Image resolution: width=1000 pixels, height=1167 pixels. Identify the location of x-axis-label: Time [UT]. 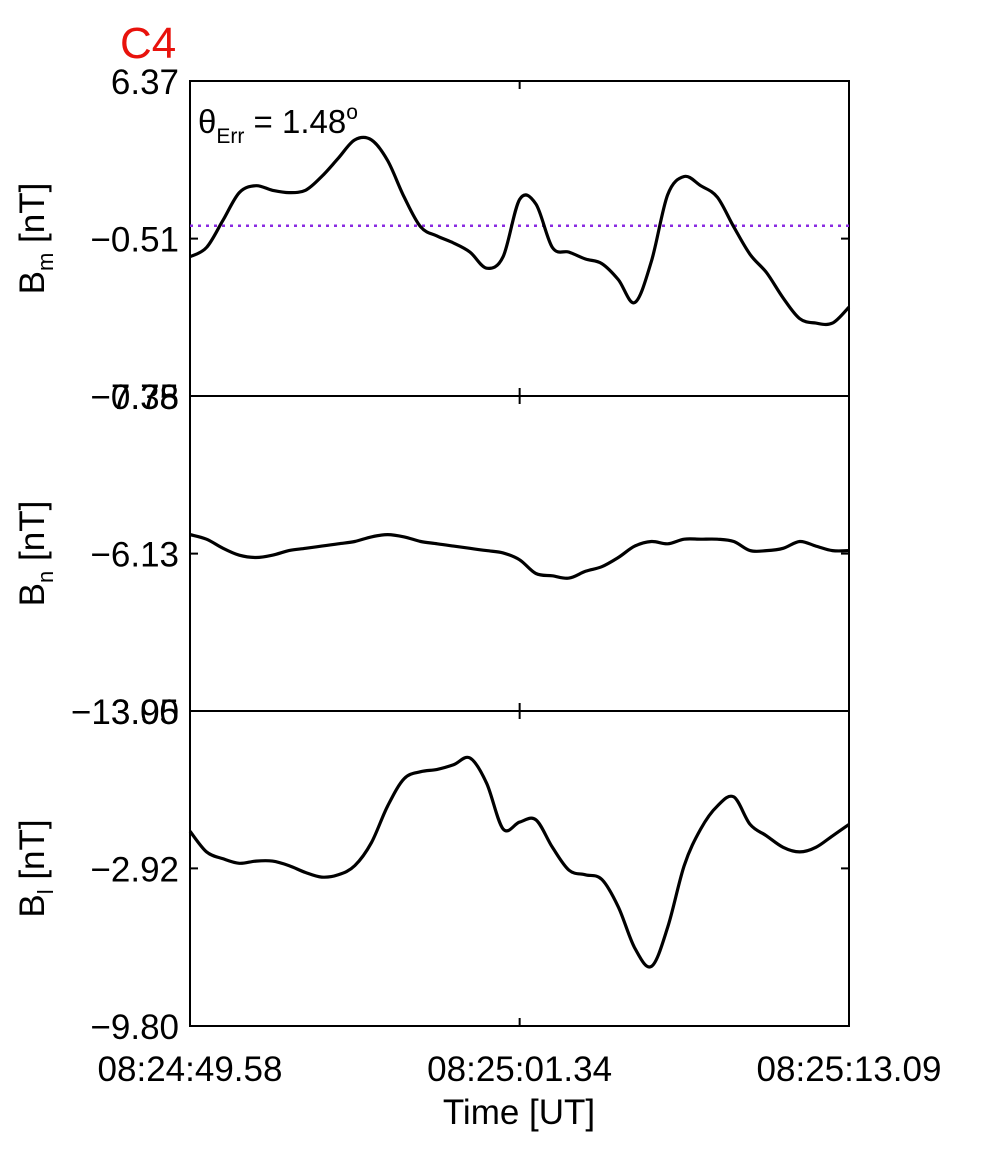
(519, 1112).